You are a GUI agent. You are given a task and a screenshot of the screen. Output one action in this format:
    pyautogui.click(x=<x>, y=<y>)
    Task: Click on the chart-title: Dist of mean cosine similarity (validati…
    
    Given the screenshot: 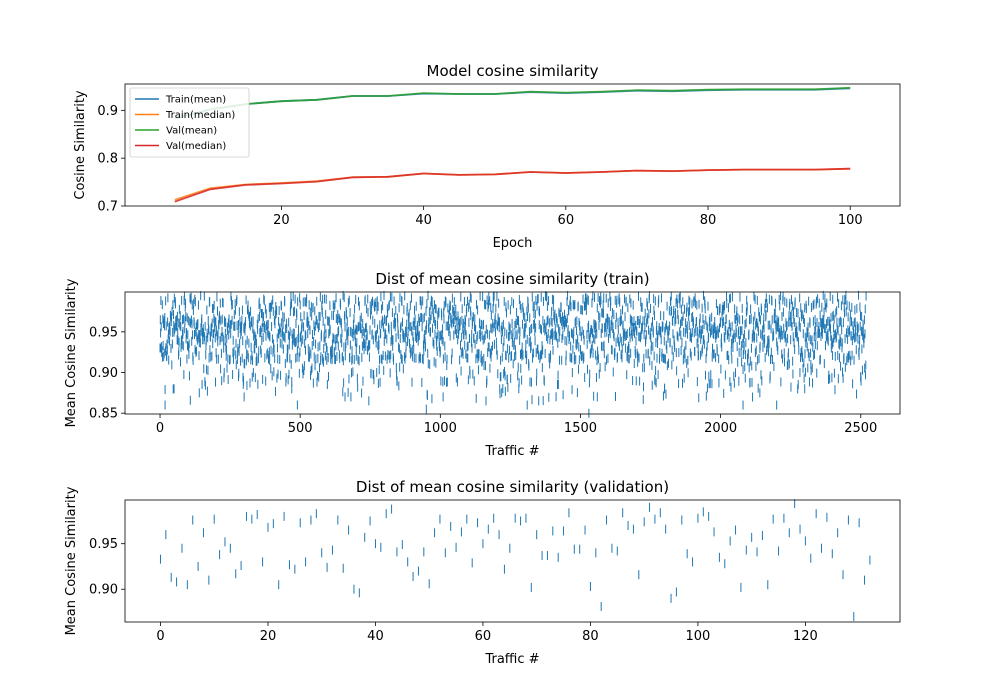 What is the action you would take?
    pyautogui.click(x=512, y=487)
    